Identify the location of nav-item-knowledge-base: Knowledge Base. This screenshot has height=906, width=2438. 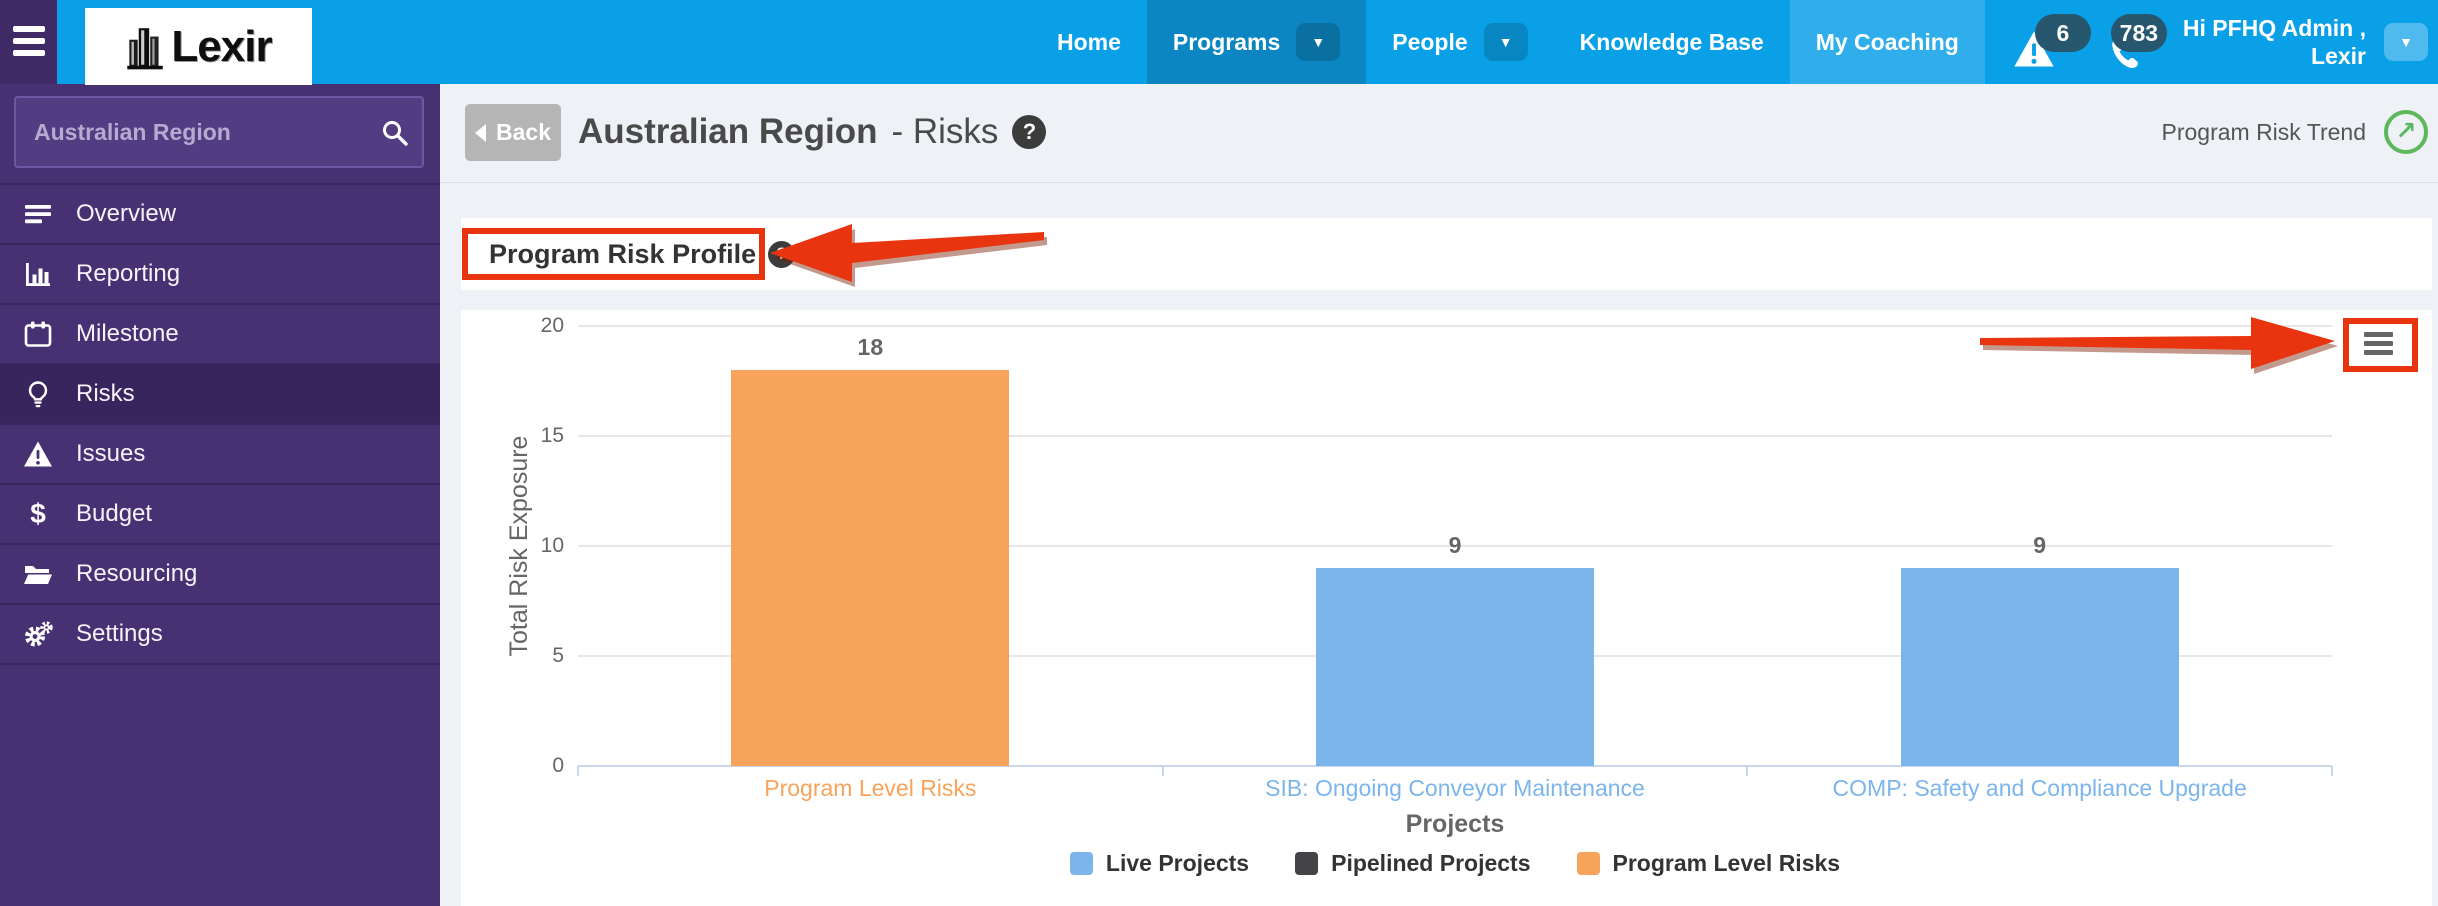
(1672, 42).